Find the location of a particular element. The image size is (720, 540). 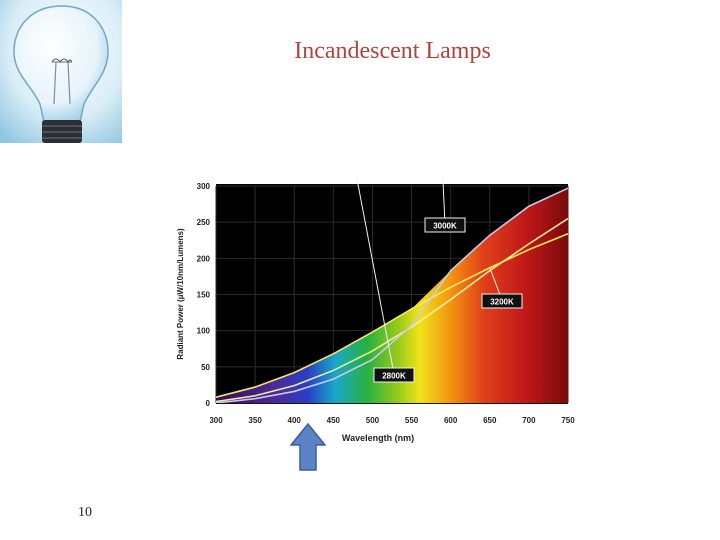

light-bulb-image is located at coordinates (61, 71).